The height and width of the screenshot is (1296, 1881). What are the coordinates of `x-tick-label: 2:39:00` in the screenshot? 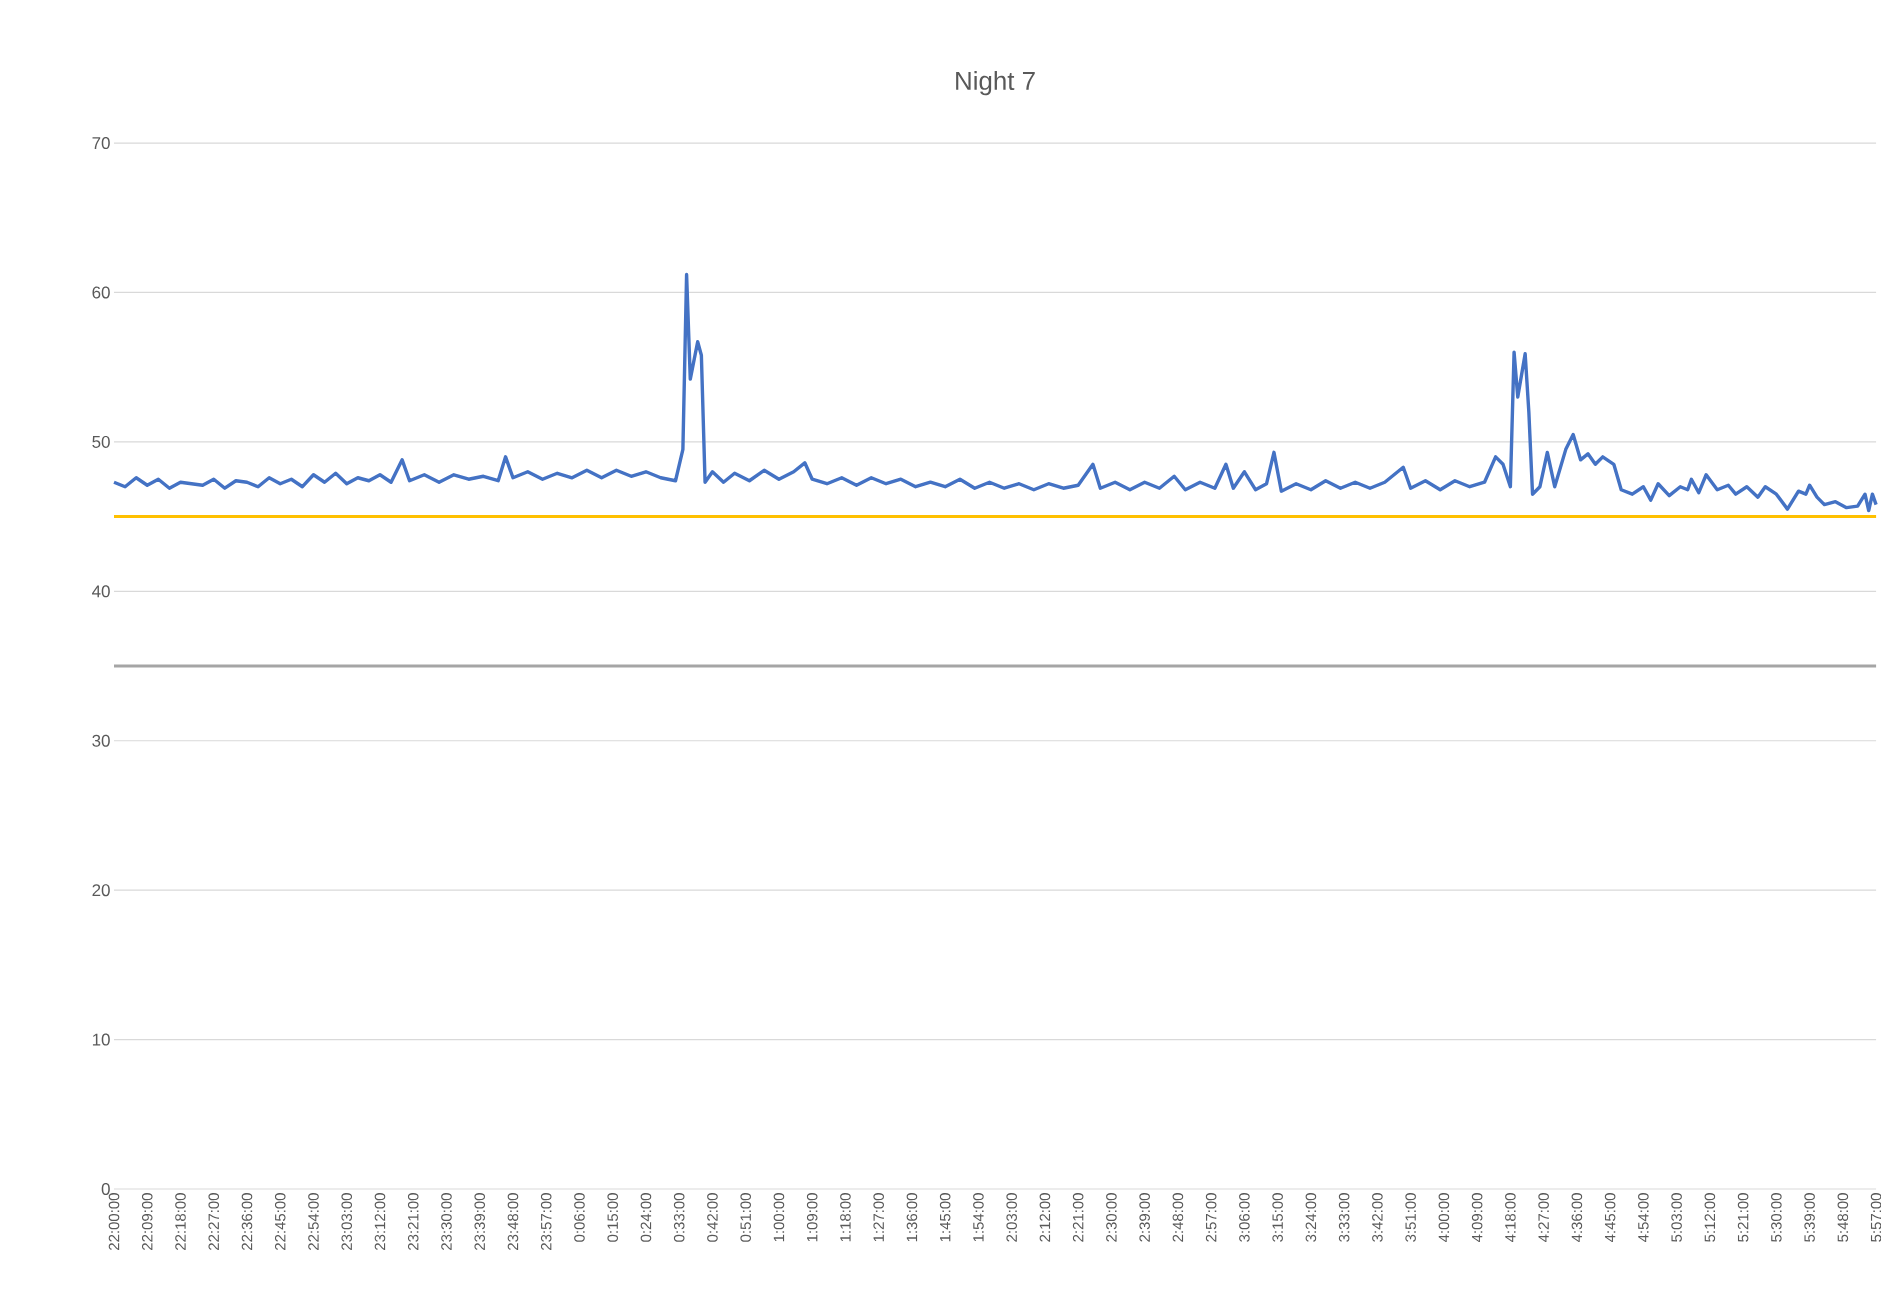 It's located at (1144, 1217).